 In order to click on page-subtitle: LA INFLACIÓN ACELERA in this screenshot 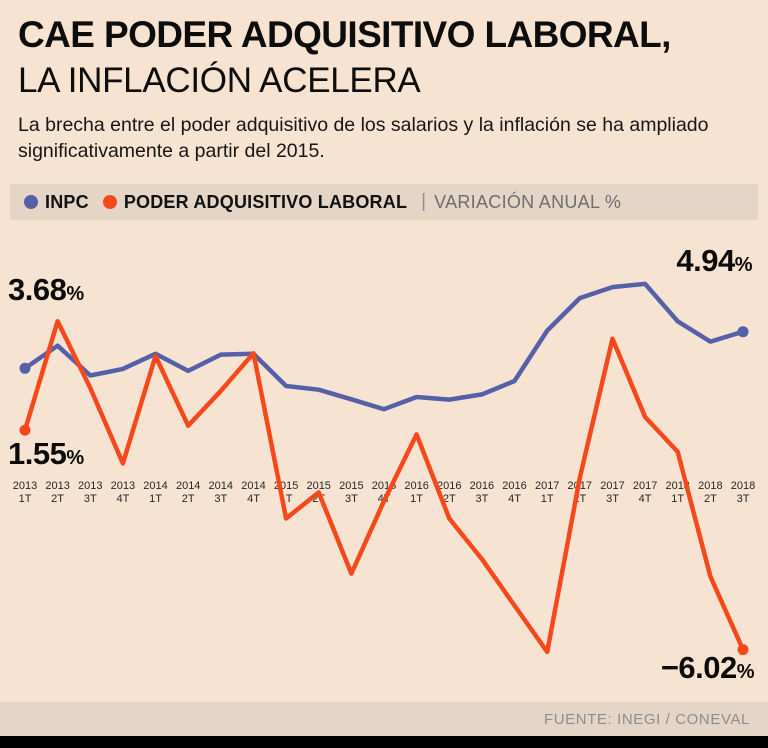, I will do `click(219, 80)`.